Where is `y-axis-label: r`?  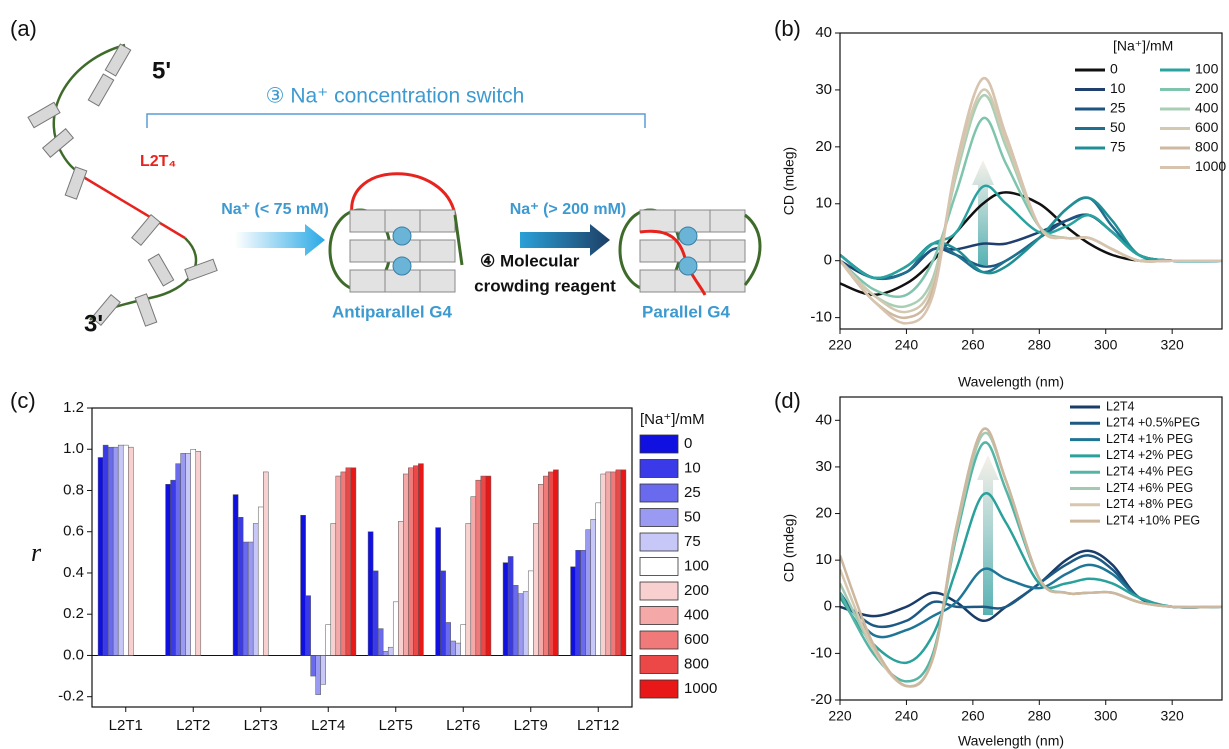
y-axis-label: r is located at coordinates (36, 552).